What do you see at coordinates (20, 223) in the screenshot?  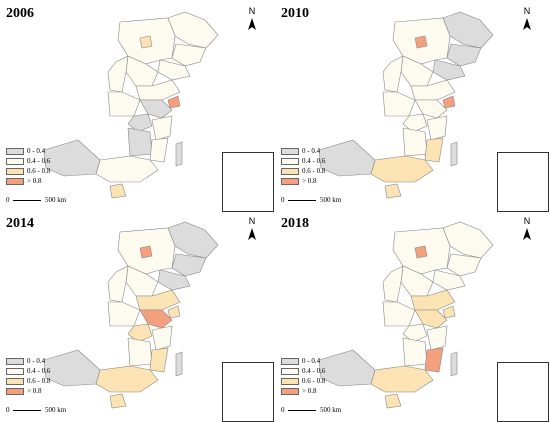 I see `year-label: 2014` at bounding box center [20, 223].